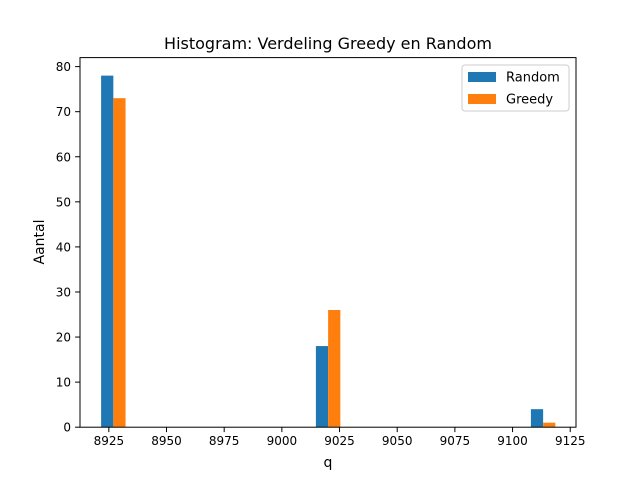  What do you see at coordinates (482, 99) in the screenshot?
I see `legend-swatch-greedy` at bounding box center [482, 99].